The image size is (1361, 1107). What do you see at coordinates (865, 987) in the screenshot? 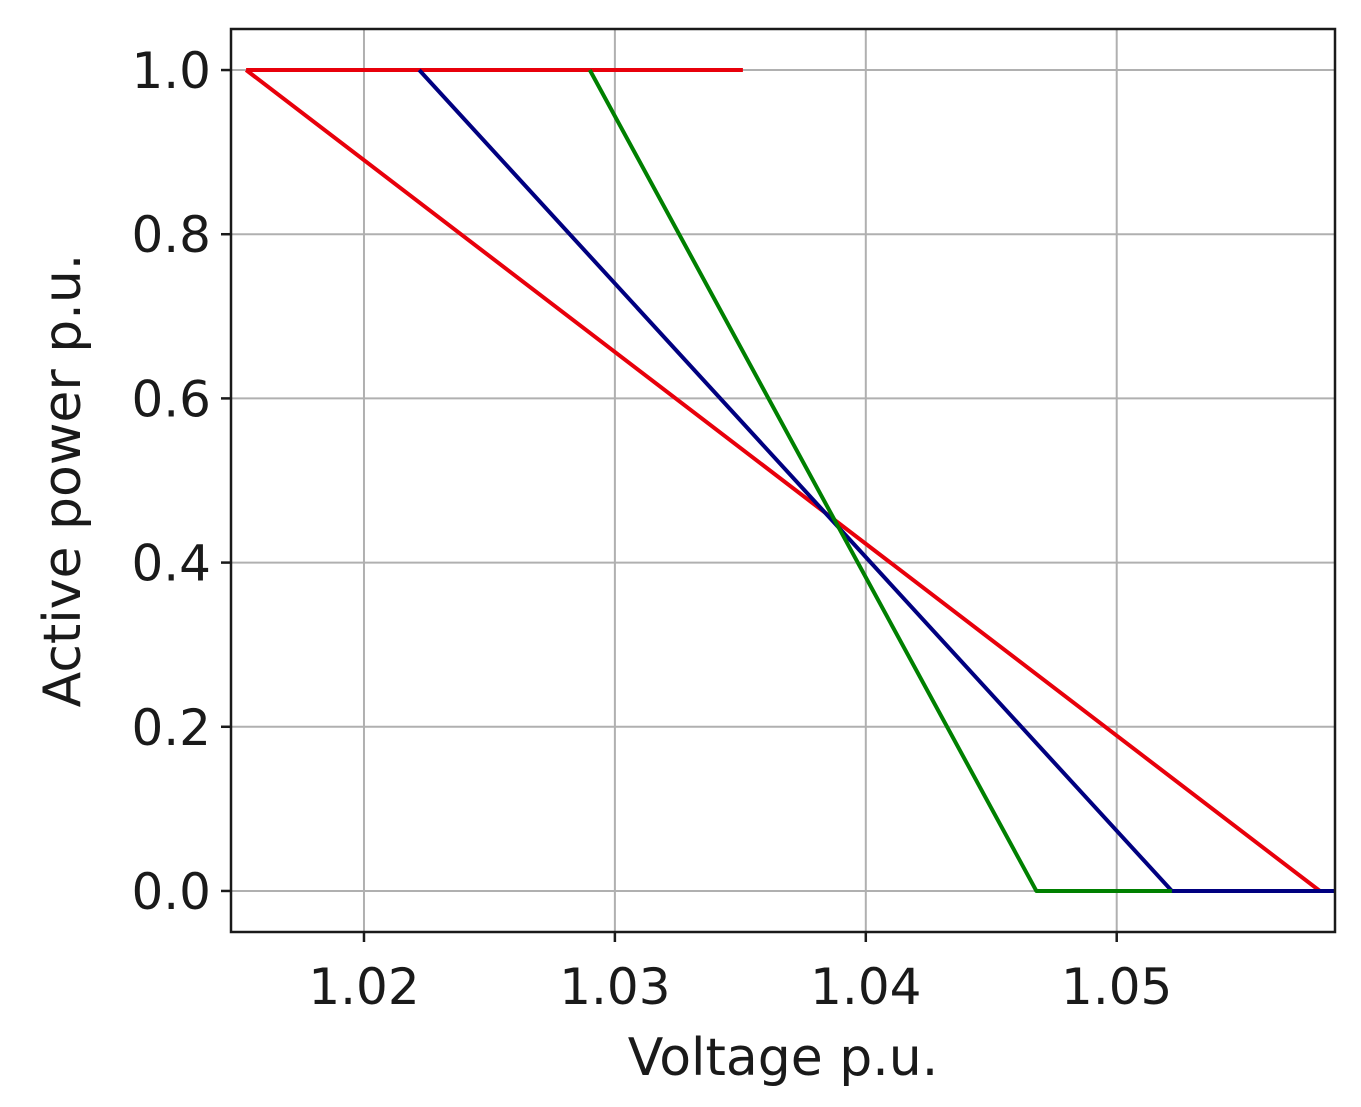
I see `x-tick-label: 1.04` at bounding box center [865, 987].